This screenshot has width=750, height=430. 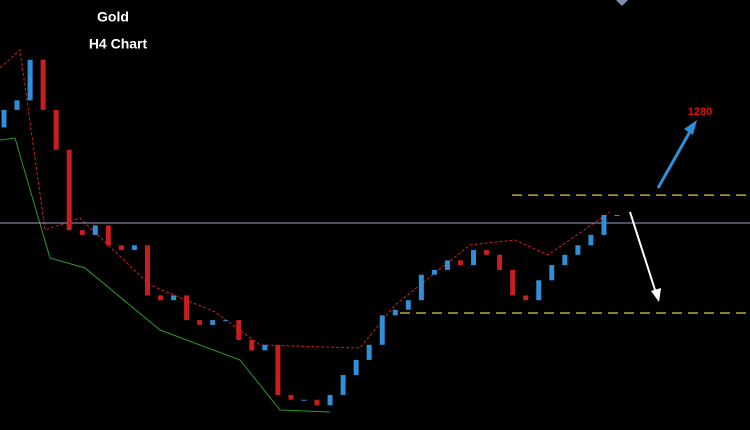 I want to click on chart-subtitle: H4 Chart, so click(x=118, y=44).